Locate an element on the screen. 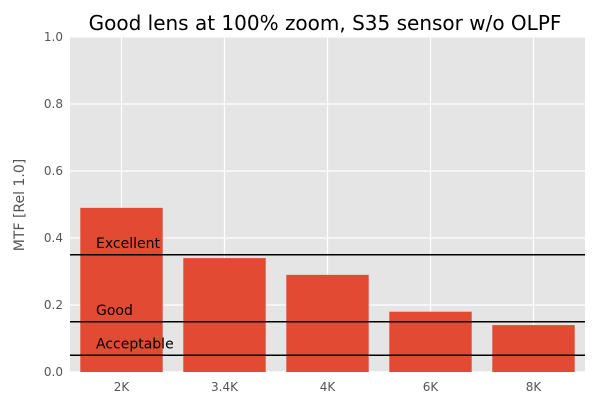 This screenshot has height=408, width=600. y-tick-label: 0.6 is located at coordinates (53, 171).